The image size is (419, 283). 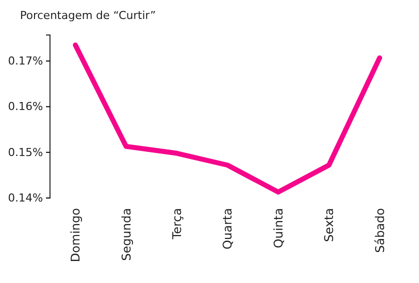 What do you see at coordinates (126, 234) in the screenshot?
I see `x-tick-label: Segunda` at bounding box center [126, 234].